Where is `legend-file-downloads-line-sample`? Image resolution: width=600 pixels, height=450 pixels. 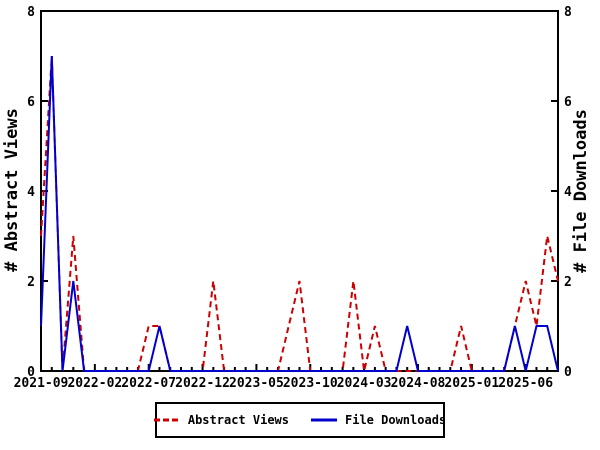 legend-file-downloads-line-sample is located at coordinates (324, 420).